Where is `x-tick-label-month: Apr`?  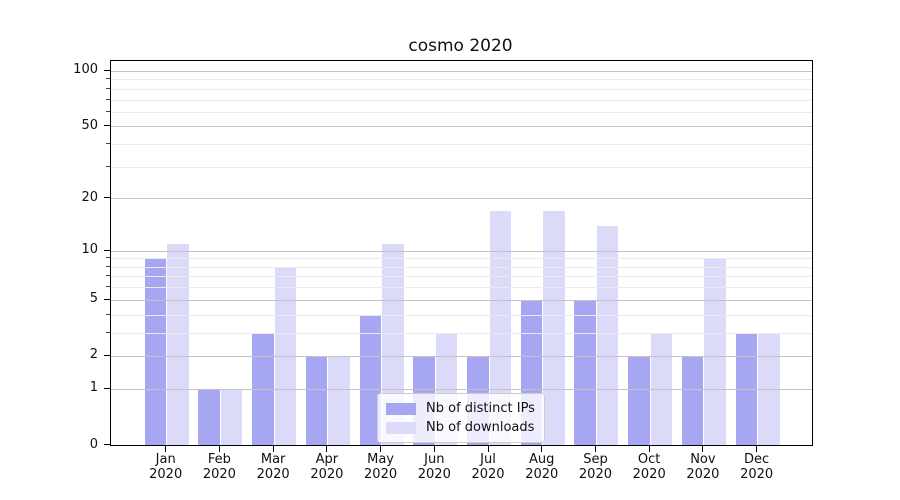 x-tick-label-month: Apr is located at coordinates (327, 459).